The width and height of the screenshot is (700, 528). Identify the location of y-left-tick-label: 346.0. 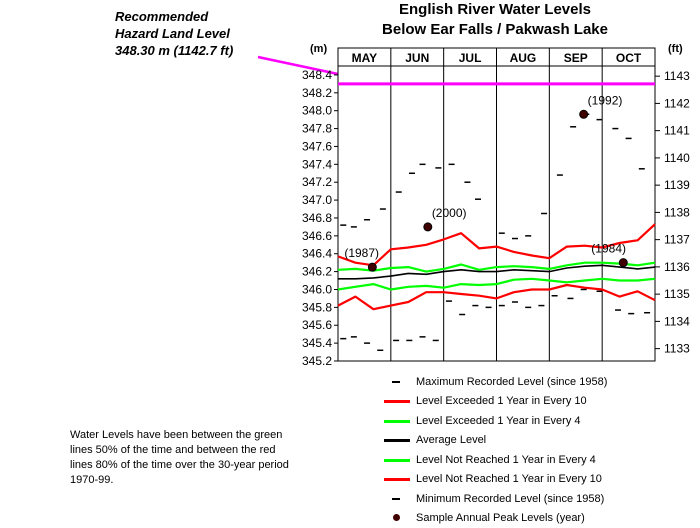
(317, 289).